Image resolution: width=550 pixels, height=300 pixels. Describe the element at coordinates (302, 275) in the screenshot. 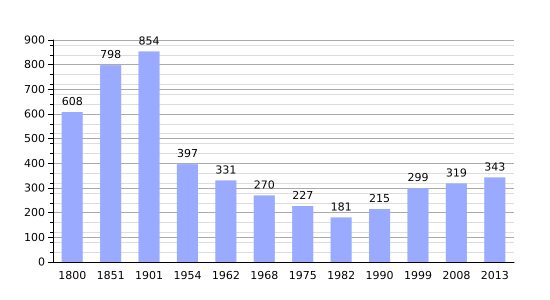

I see `x-tick-label: 1975` at that location.